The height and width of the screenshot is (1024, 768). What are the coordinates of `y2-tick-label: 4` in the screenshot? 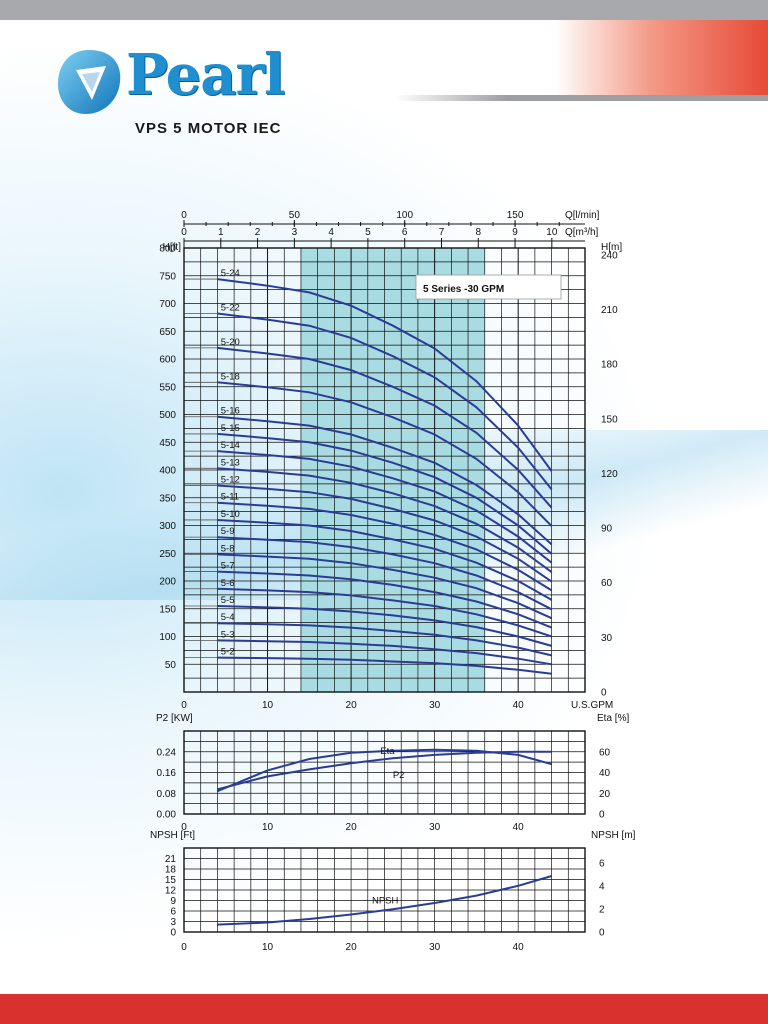 It's located at (602, 886).